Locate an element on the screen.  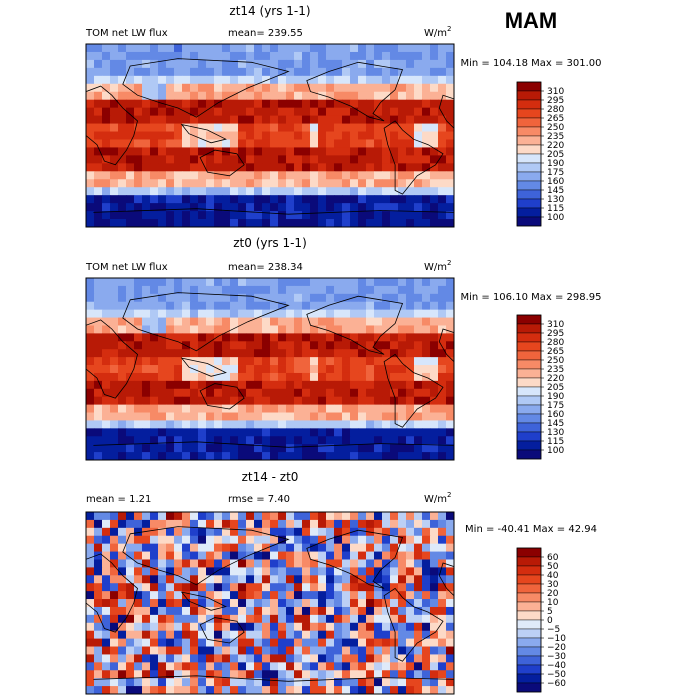
coastline is located at coordinates (355, 325).